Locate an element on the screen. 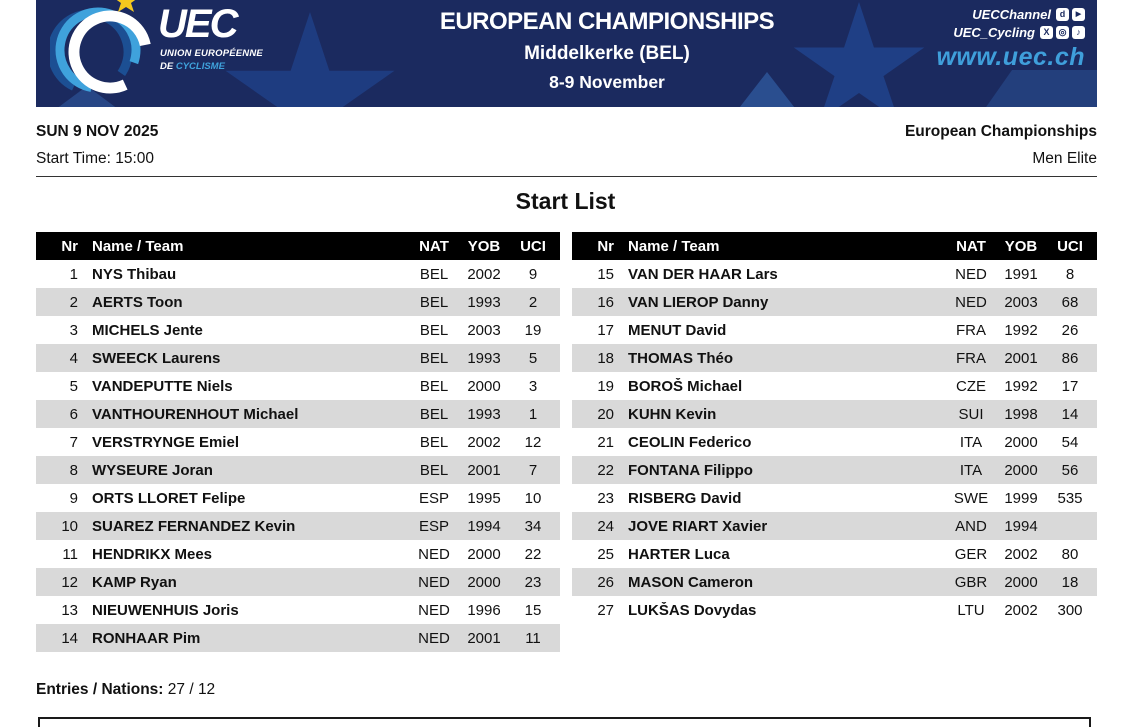 The height and width of the screenshot is (727, 1131). table-row: 5 VANDEPUTTE Niels BEL 2000 3 is located at coordinates (298, 386).